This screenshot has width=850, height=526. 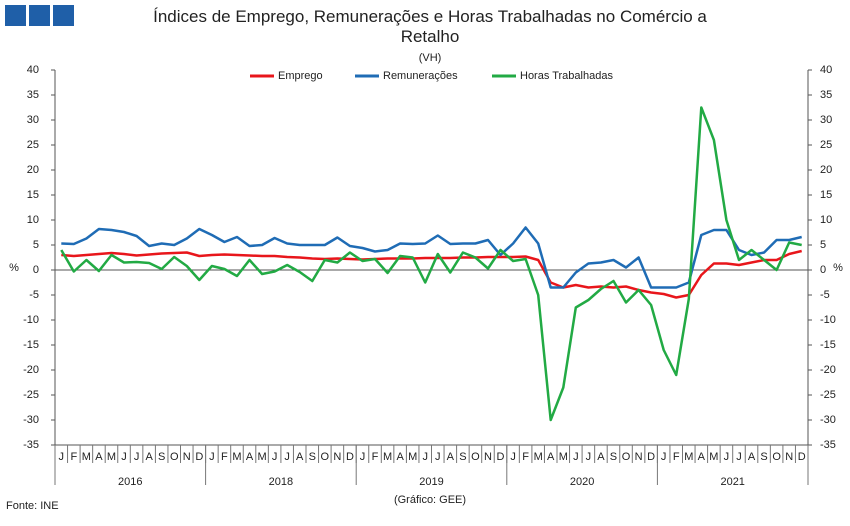 What do you see at coordinates (130, 482) in the screenshot?
I see `year-label: 2016` at bounding box center [130, 482].